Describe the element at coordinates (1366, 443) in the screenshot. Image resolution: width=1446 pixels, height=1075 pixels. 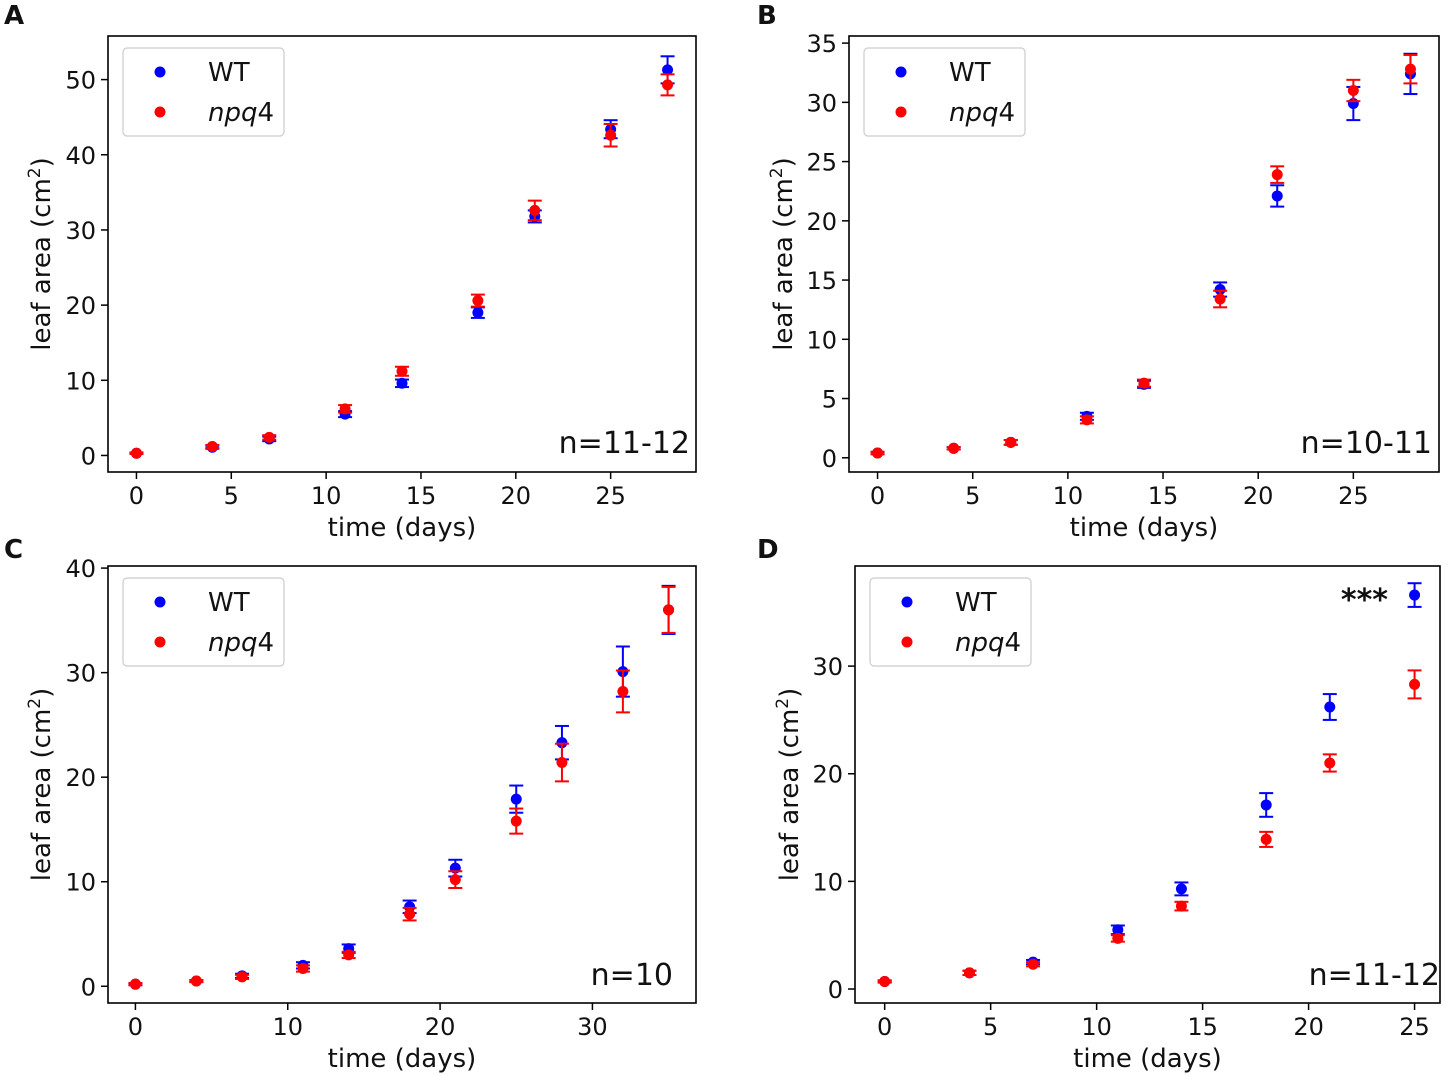
I see `sample-size-label: n=10-11` at that location.